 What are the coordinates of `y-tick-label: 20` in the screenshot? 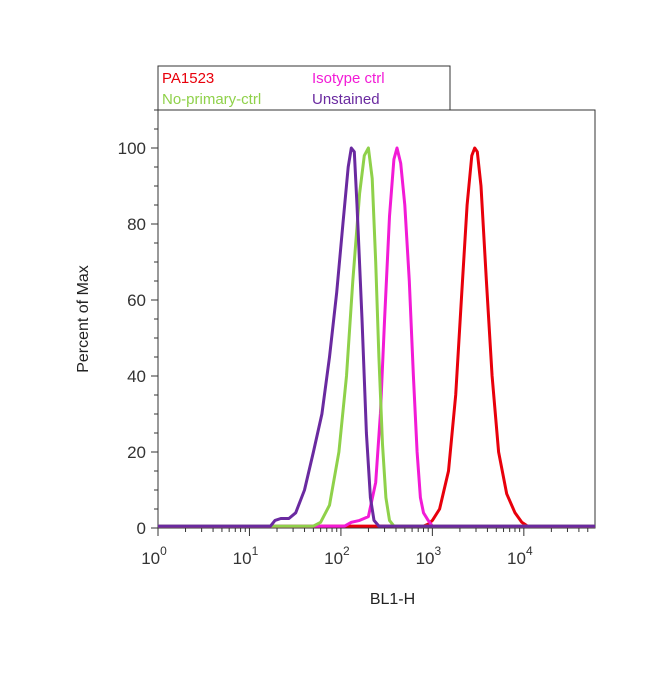 It's located at (136, 452).